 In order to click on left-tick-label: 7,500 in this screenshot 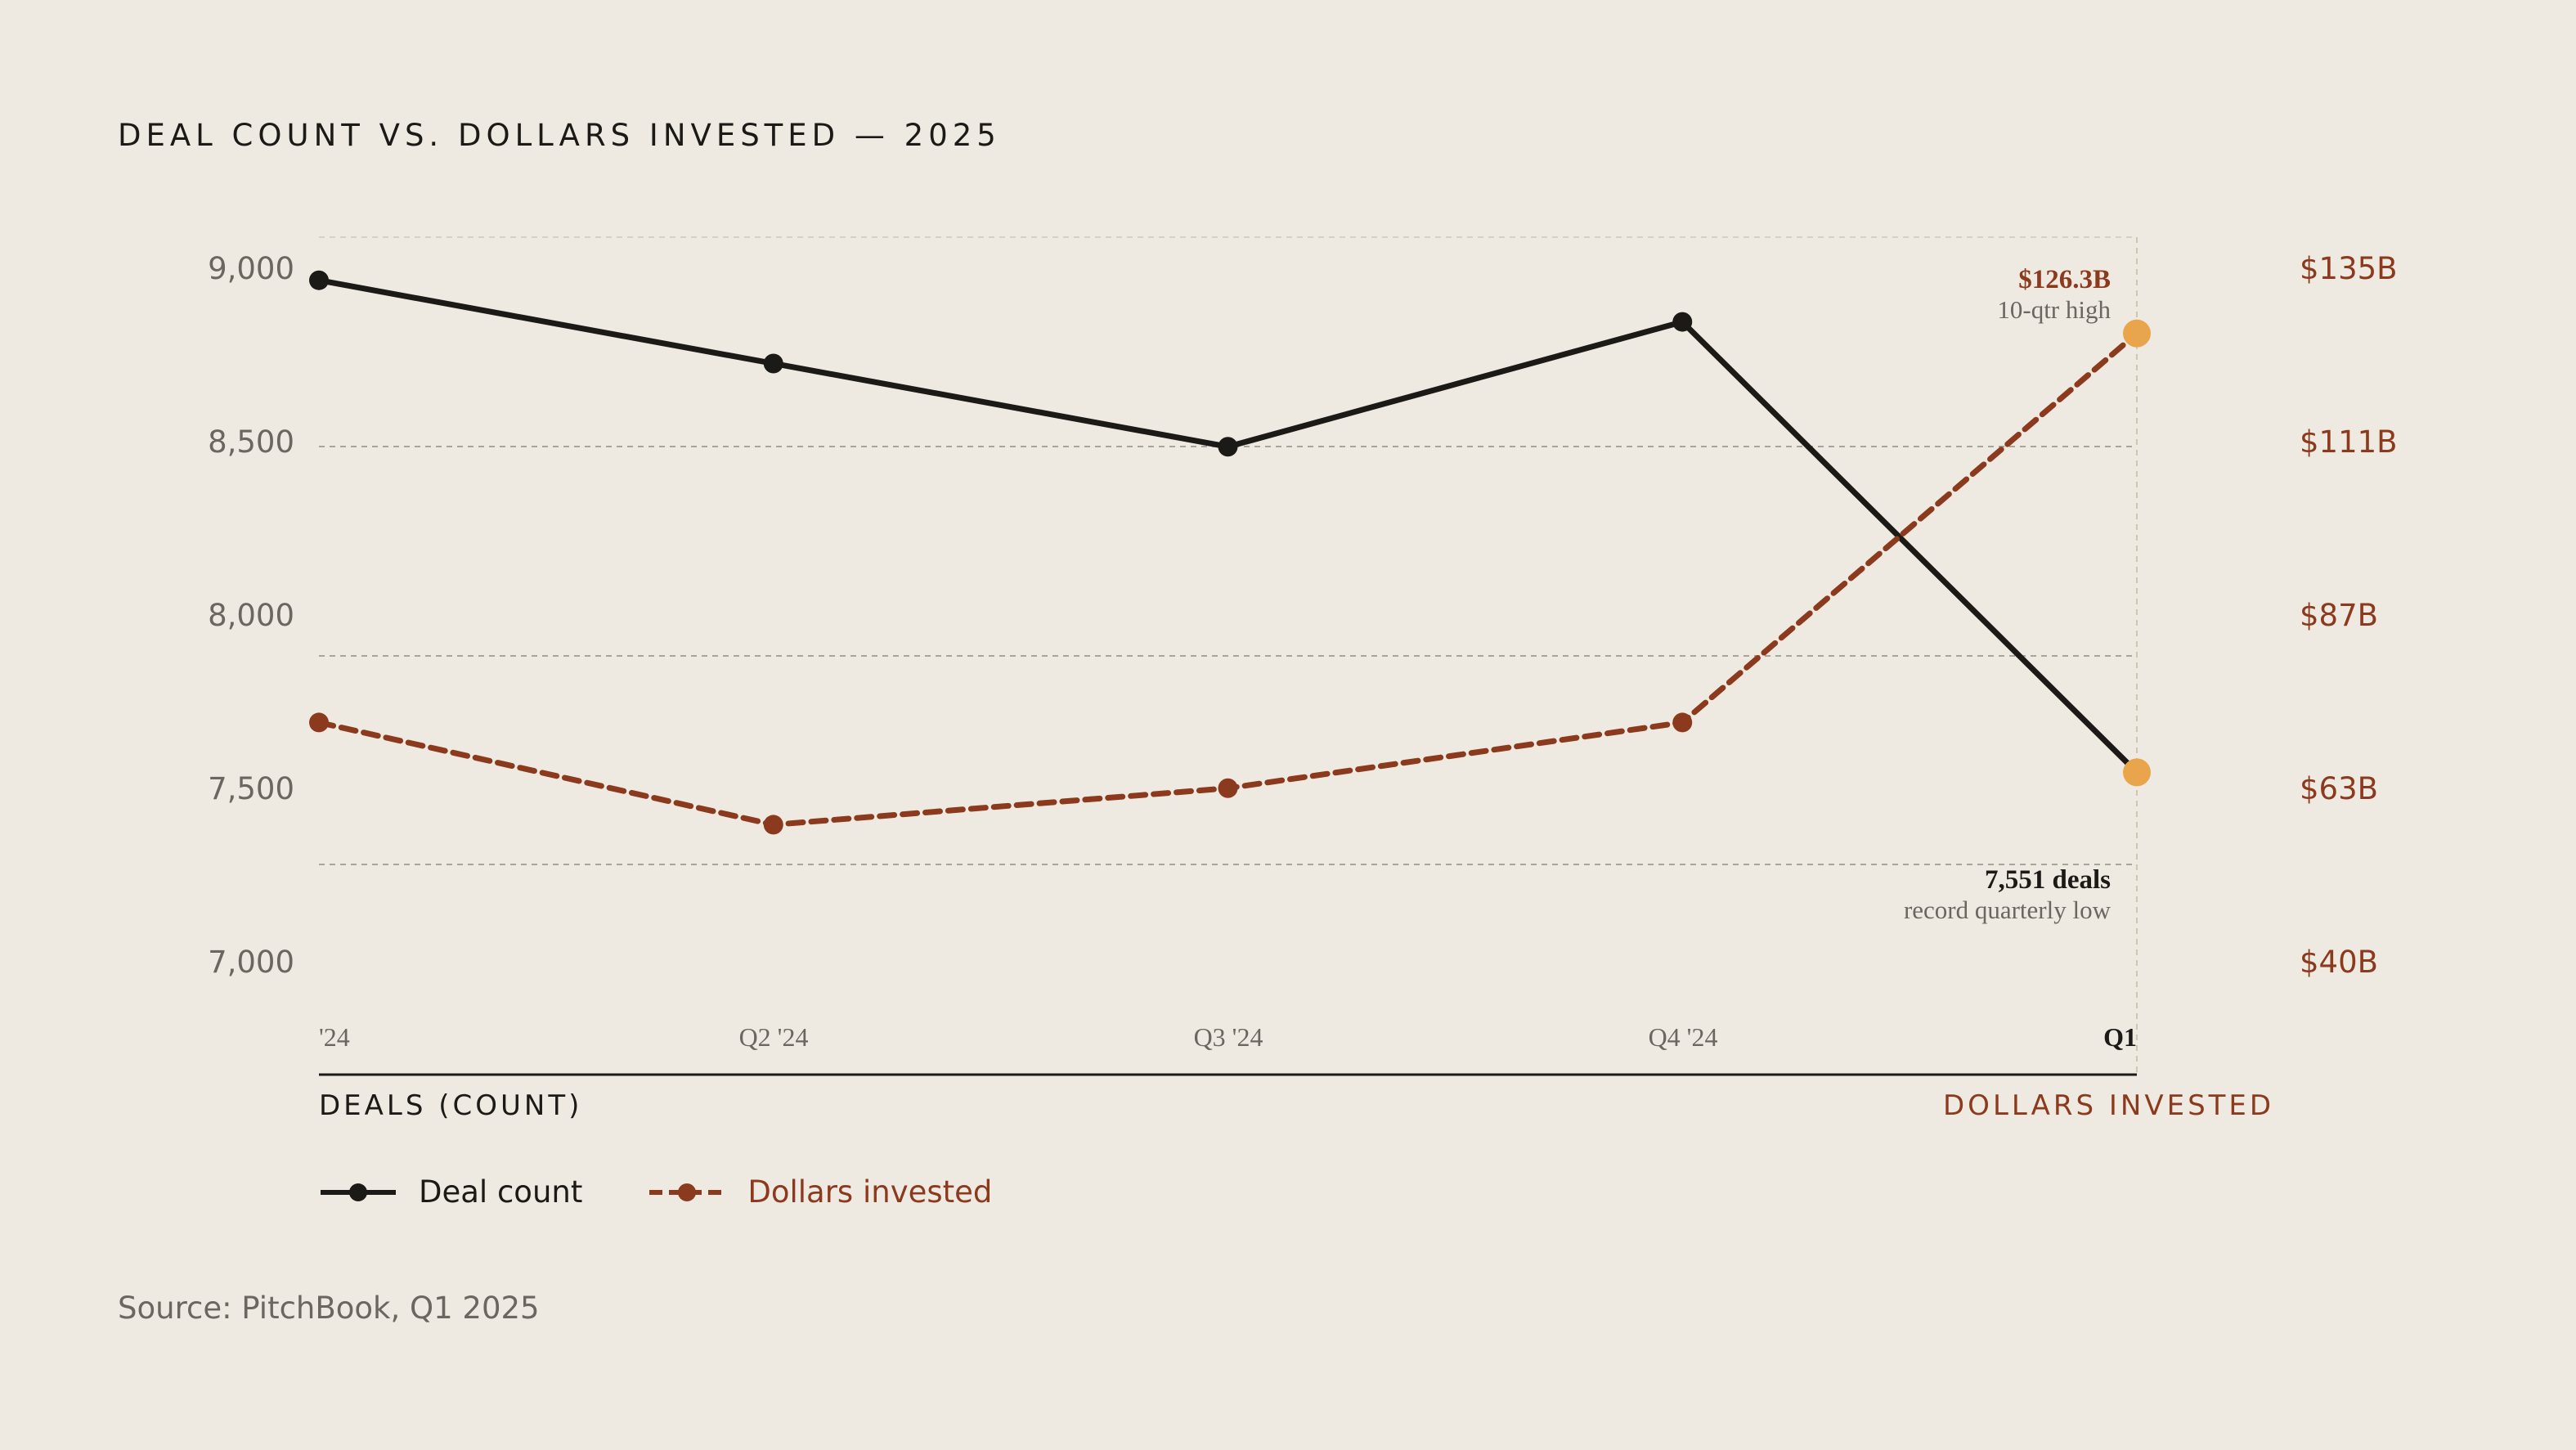, I will do `click(251, 788)`.